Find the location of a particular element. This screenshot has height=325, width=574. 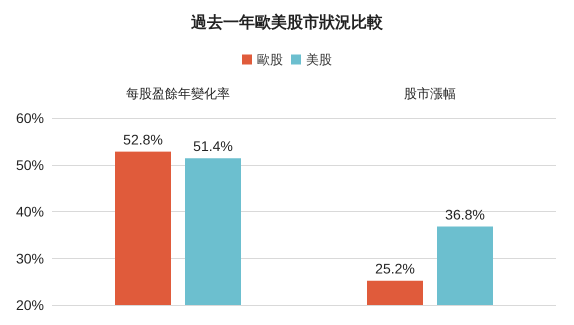

chart-title: 過去一年歐美股市狀況比較 is located at coordinates (287, 22).